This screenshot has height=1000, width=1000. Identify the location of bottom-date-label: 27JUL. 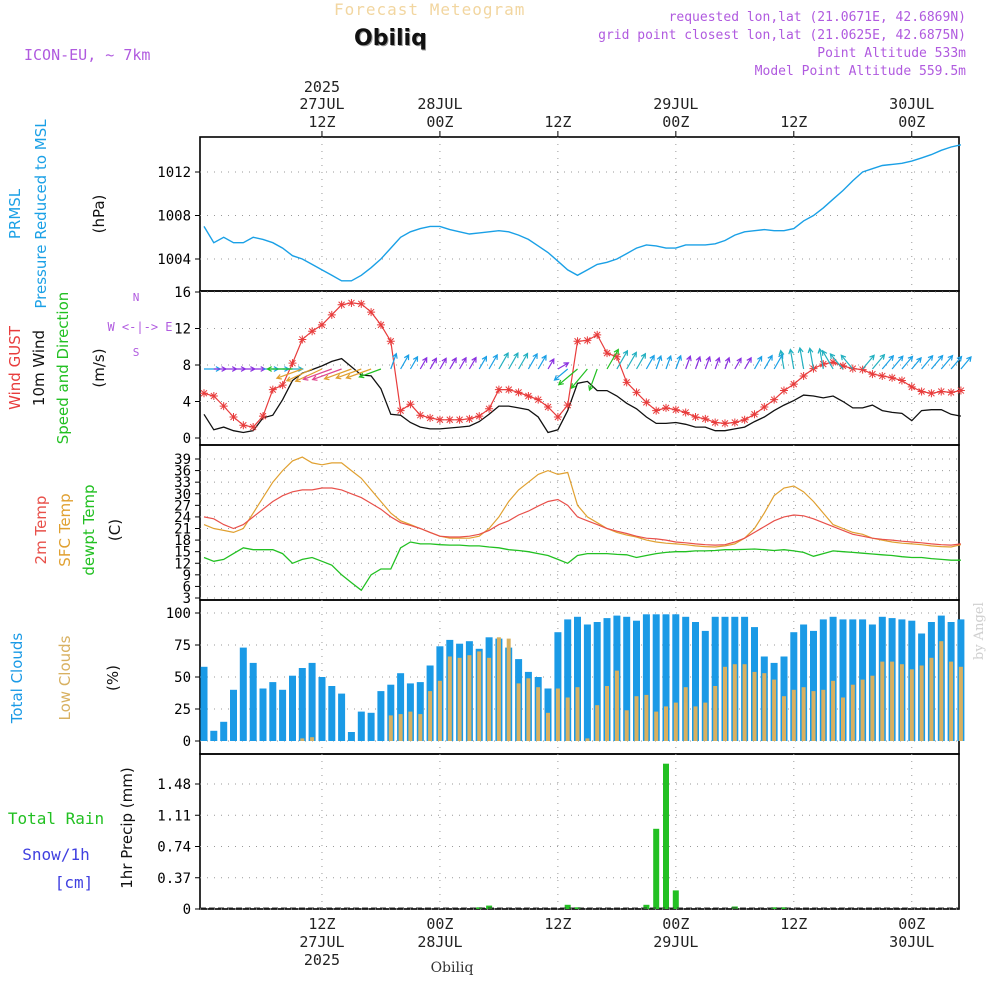
(321, 942).